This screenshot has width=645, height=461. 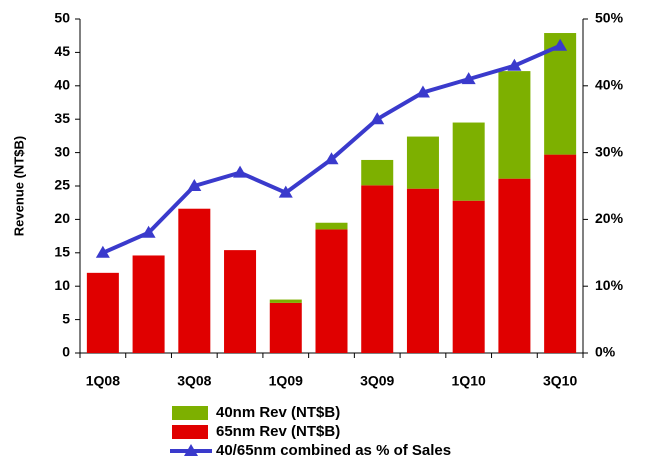 I want to click on y-tick-label: 20, so click(x=62, y=218).